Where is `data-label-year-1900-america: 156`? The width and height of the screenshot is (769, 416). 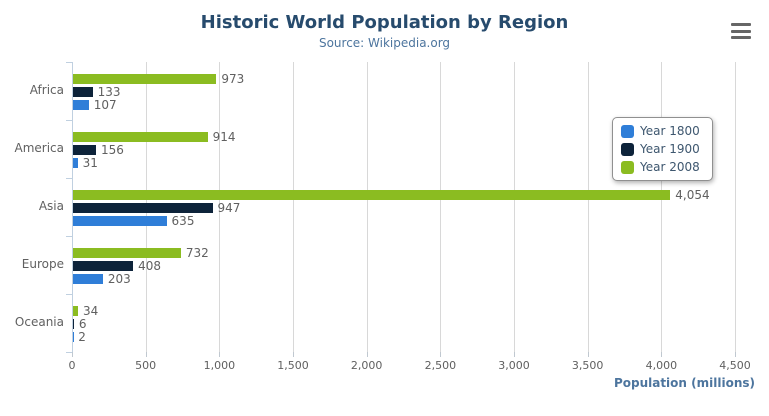 data-label-year-1900-america: 156 is located at coordinates (112, 150).